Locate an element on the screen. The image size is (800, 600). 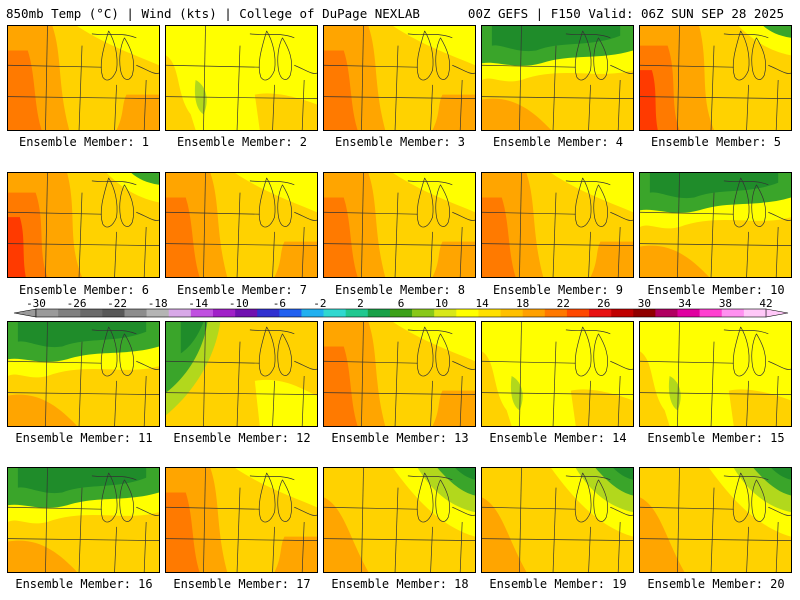
ensemble-member-label: Ensemble Member: 14 is located at coordinates (558, 438).